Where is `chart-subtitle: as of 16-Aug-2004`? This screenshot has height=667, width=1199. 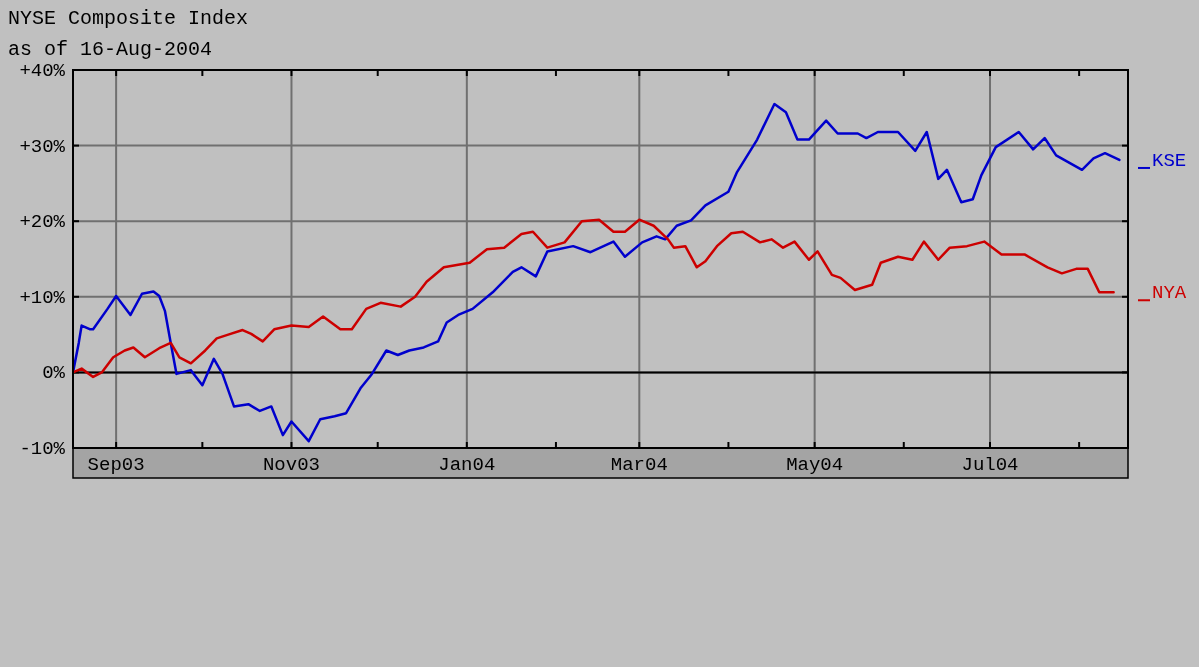
chart-subtitle: as of 16-Aug-2004 is located at coordinates (110, 49).